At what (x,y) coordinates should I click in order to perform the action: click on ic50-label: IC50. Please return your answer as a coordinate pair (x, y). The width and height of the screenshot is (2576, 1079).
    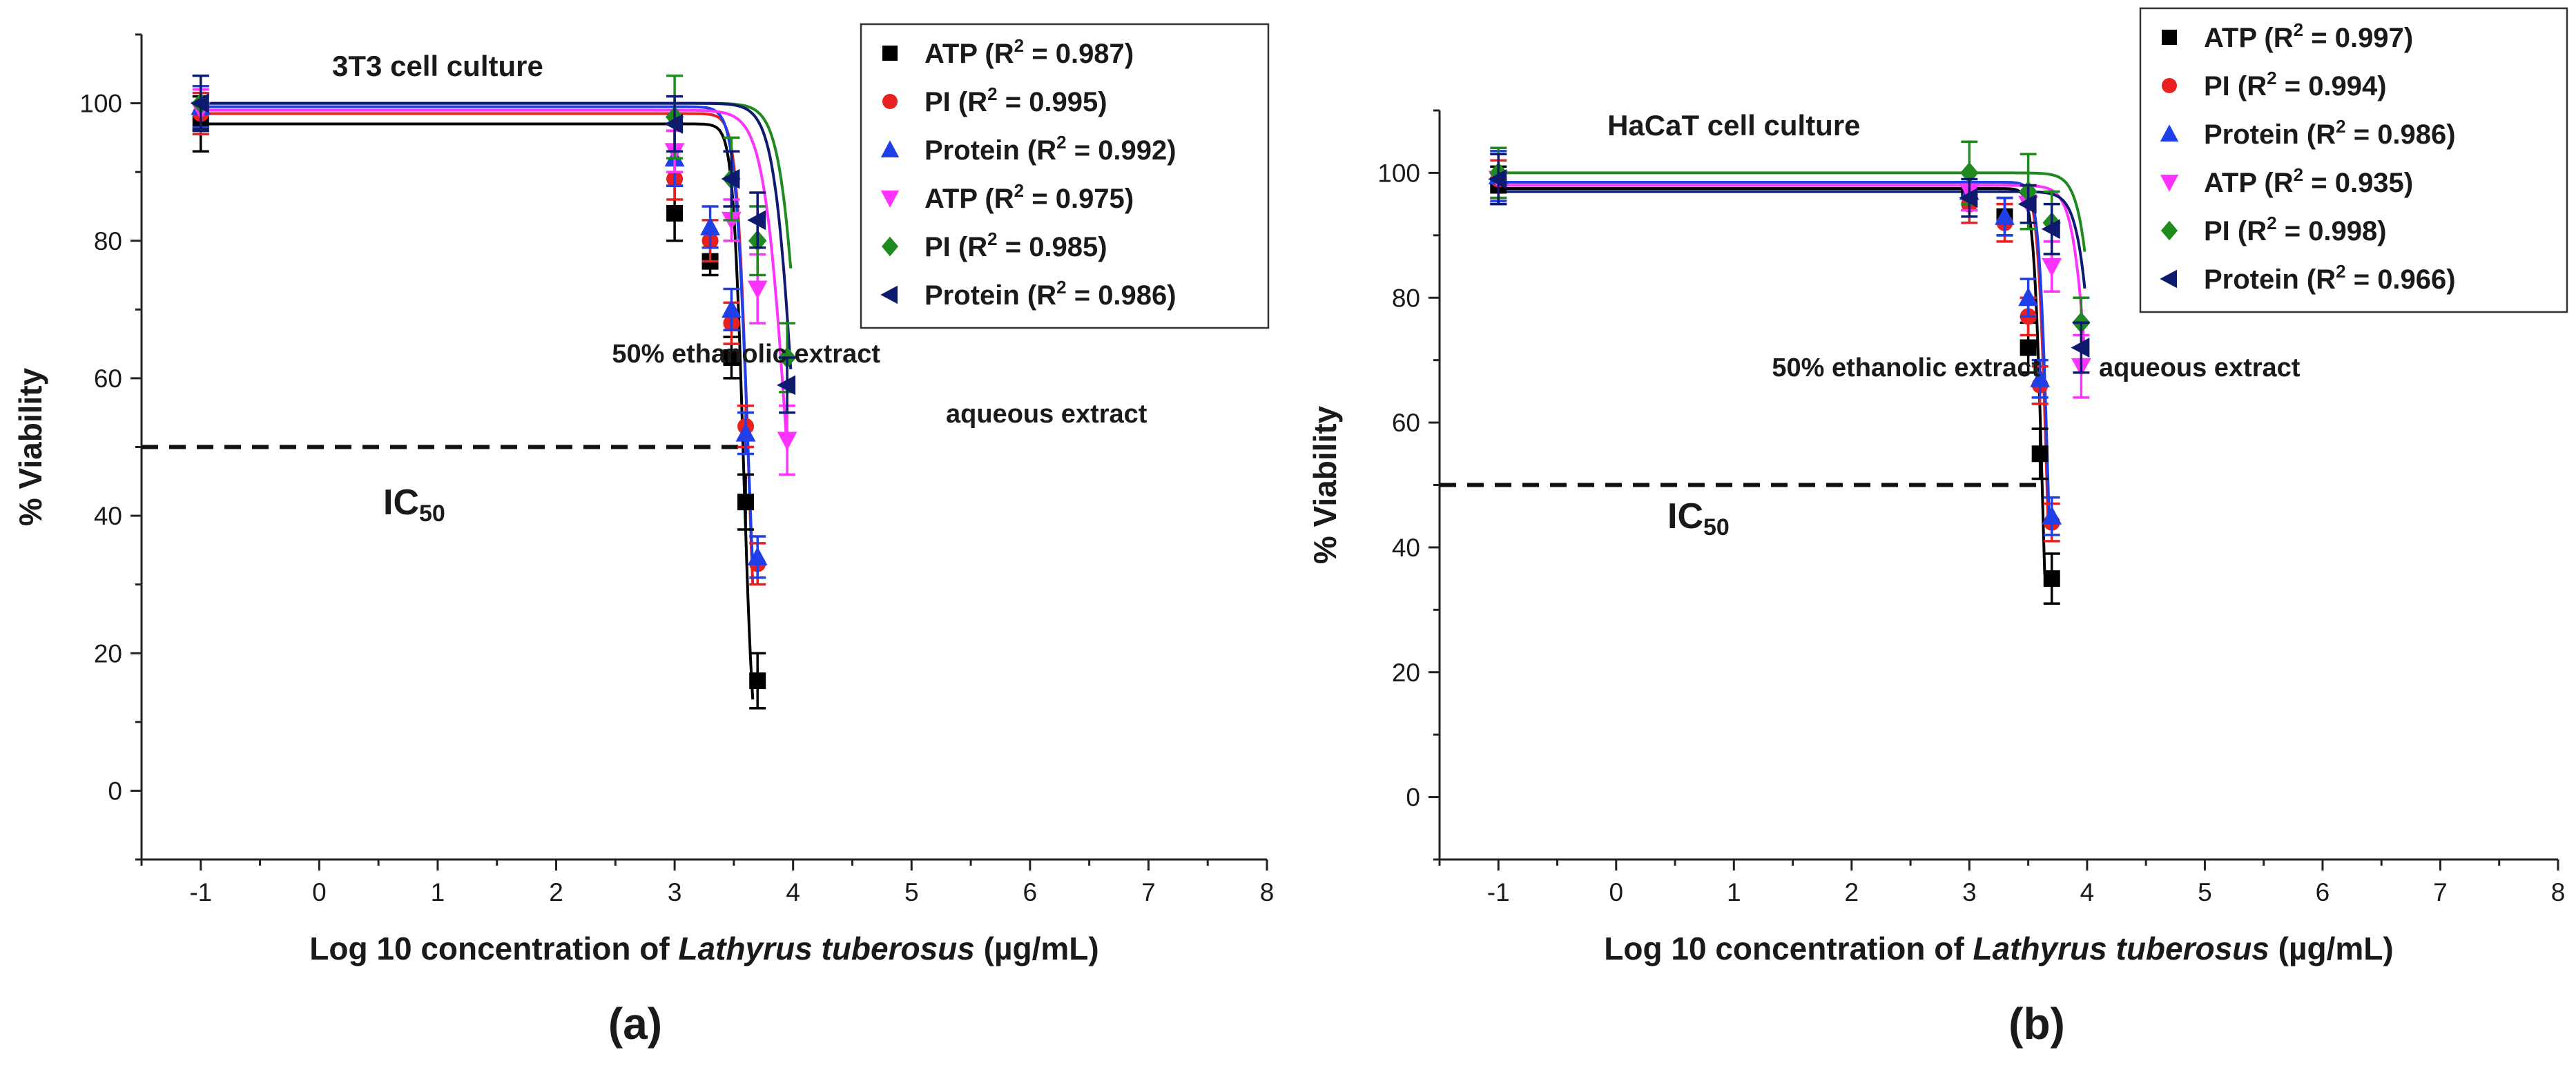
    Looking at the image, I should click on (414, 505).